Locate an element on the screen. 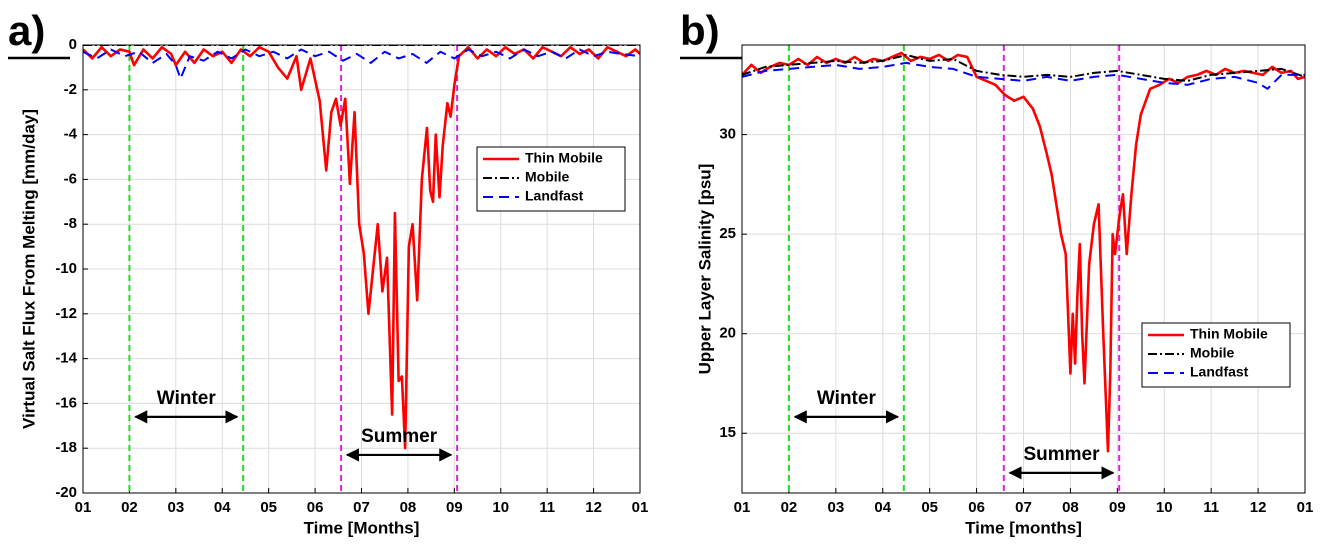  y-tick-label: -6 is located at coordinates (70, 178).